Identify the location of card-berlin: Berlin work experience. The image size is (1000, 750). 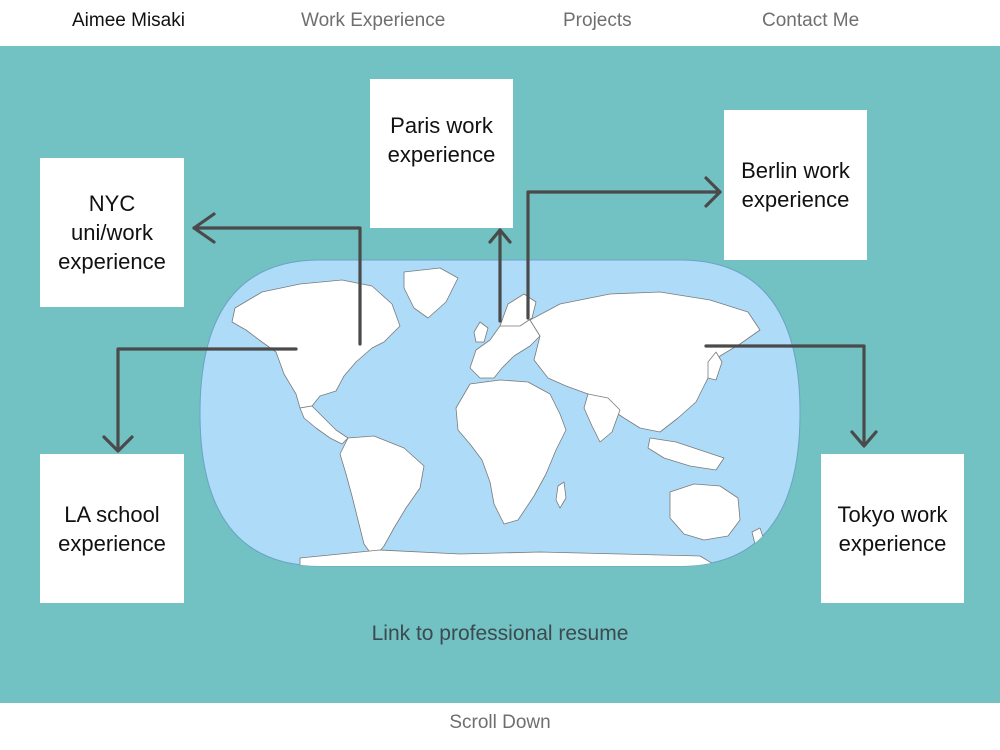
(795, 185).